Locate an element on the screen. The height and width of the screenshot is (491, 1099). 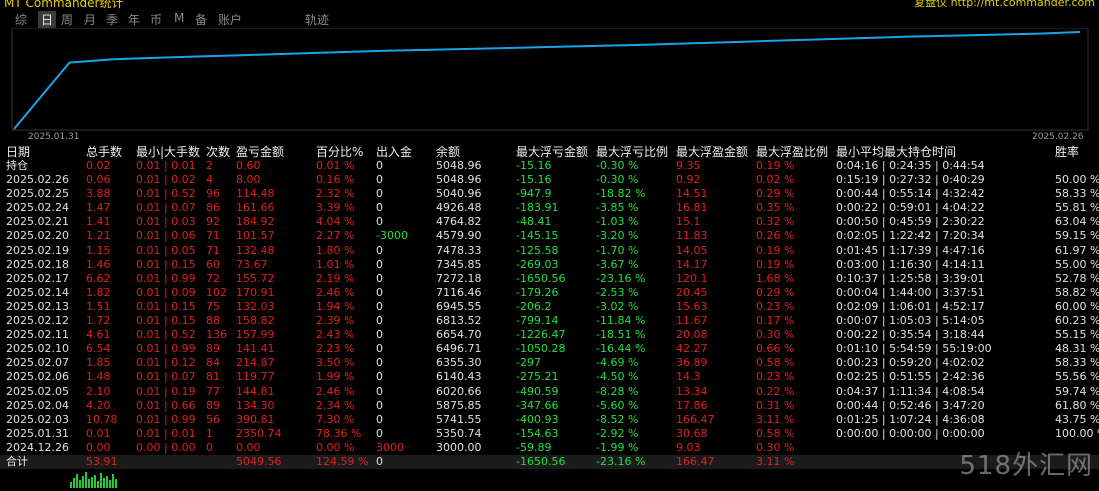
cell-mfpp: 0.58 % is located at coordinates (775, 433).